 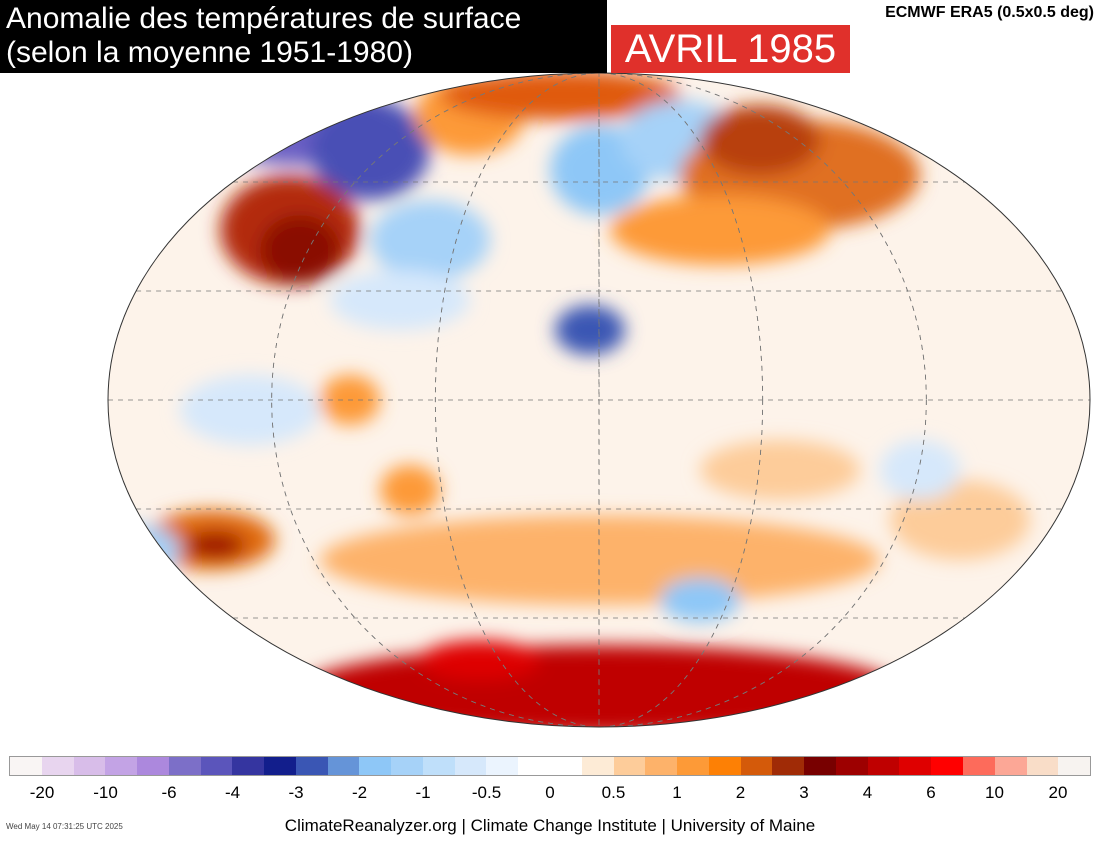 I want to click on colorbar-tick-label: 6, so click(x=931, y=792).